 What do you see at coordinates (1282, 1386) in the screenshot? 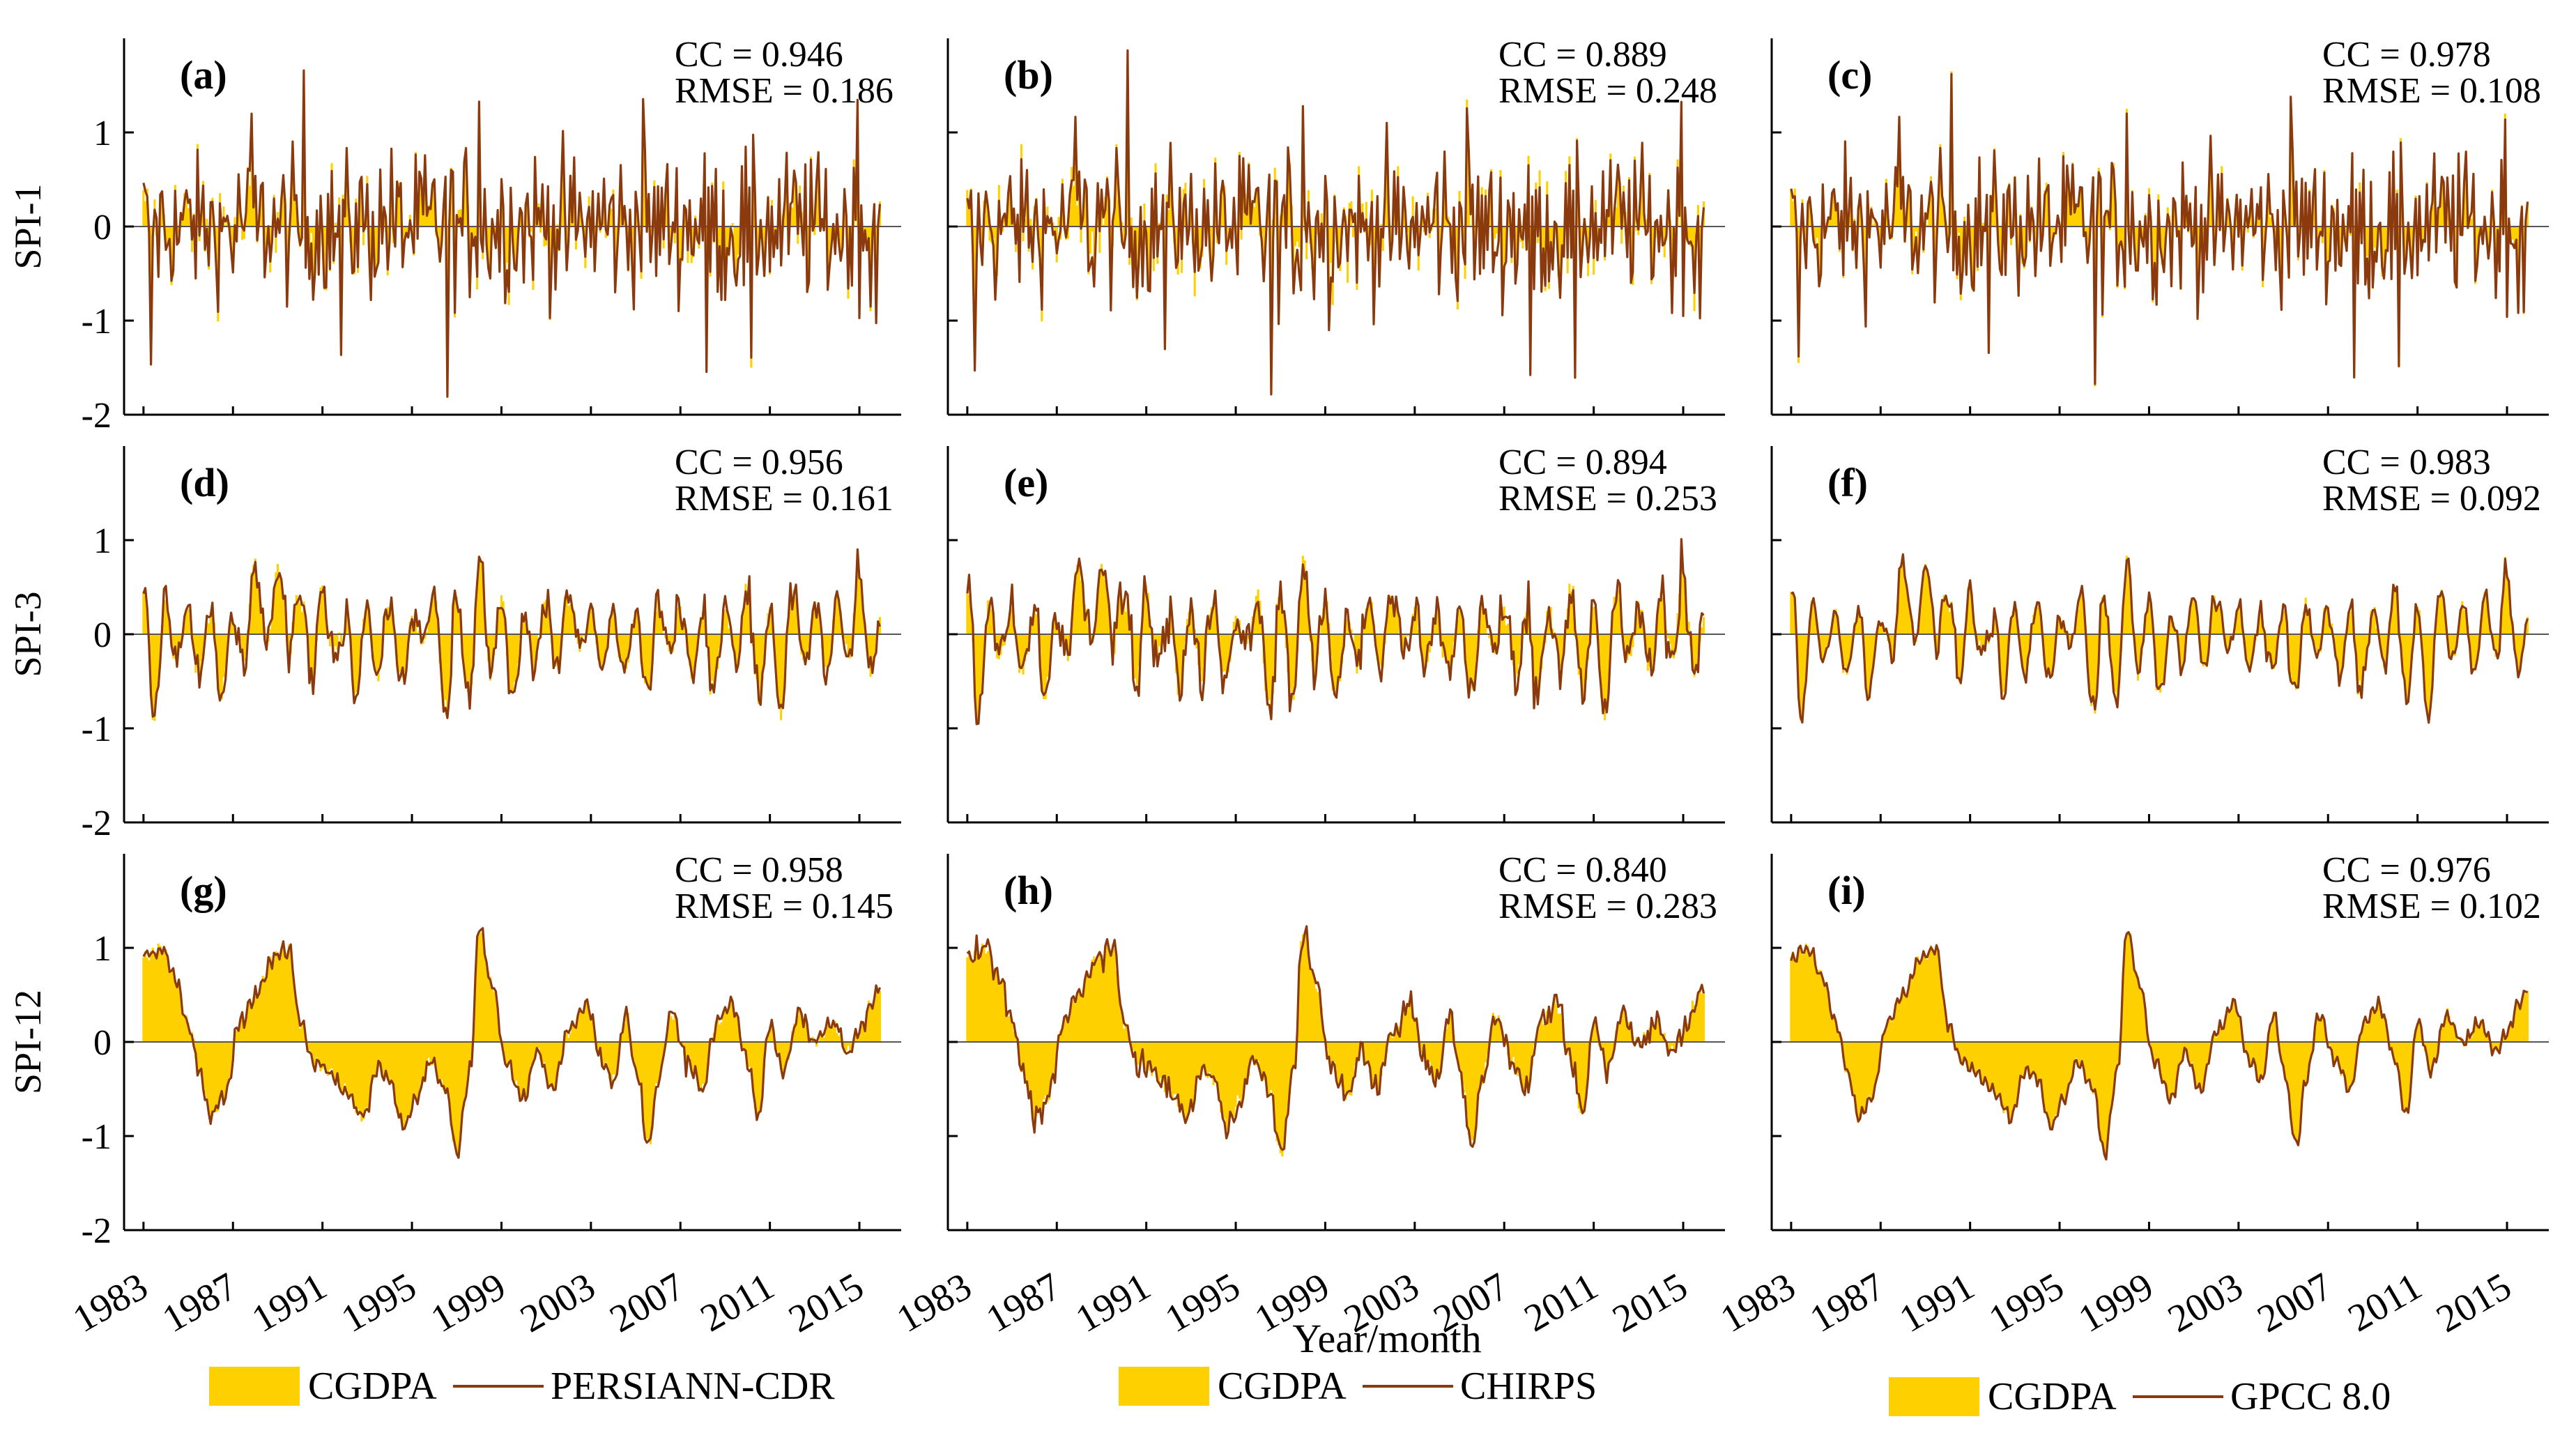
I see `legend-label-cgdpa: CGDPA` at bounding box center [1282, 1386].